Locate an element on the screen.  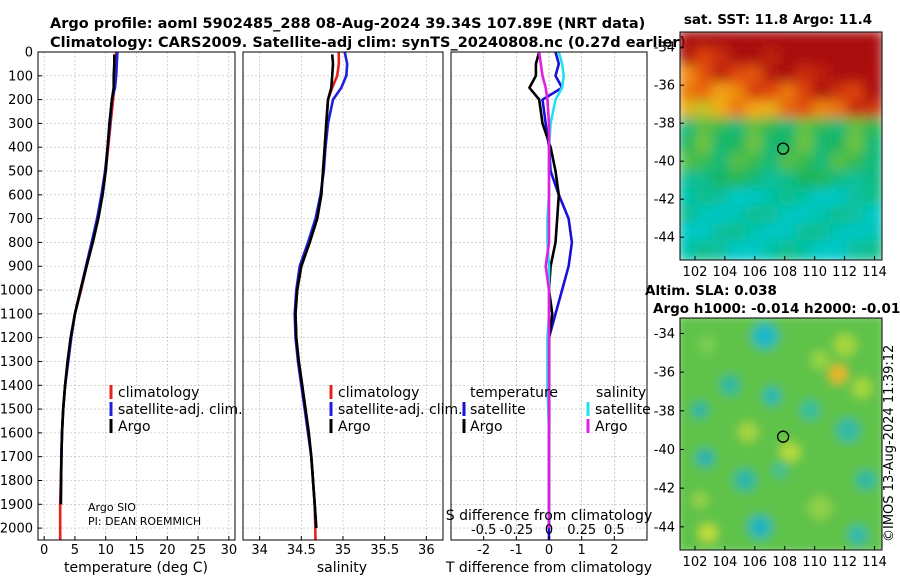
salinity-difference-xlabel: S difference from climatology is located at coordinates (549, 516).